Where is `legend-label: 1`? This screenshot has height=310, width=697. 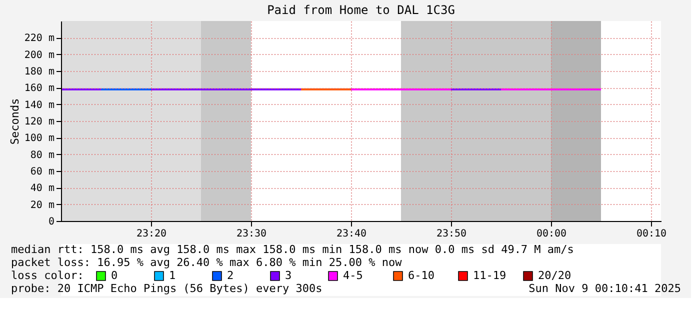
legend-label: 1 is located at coordinates (172, 275).